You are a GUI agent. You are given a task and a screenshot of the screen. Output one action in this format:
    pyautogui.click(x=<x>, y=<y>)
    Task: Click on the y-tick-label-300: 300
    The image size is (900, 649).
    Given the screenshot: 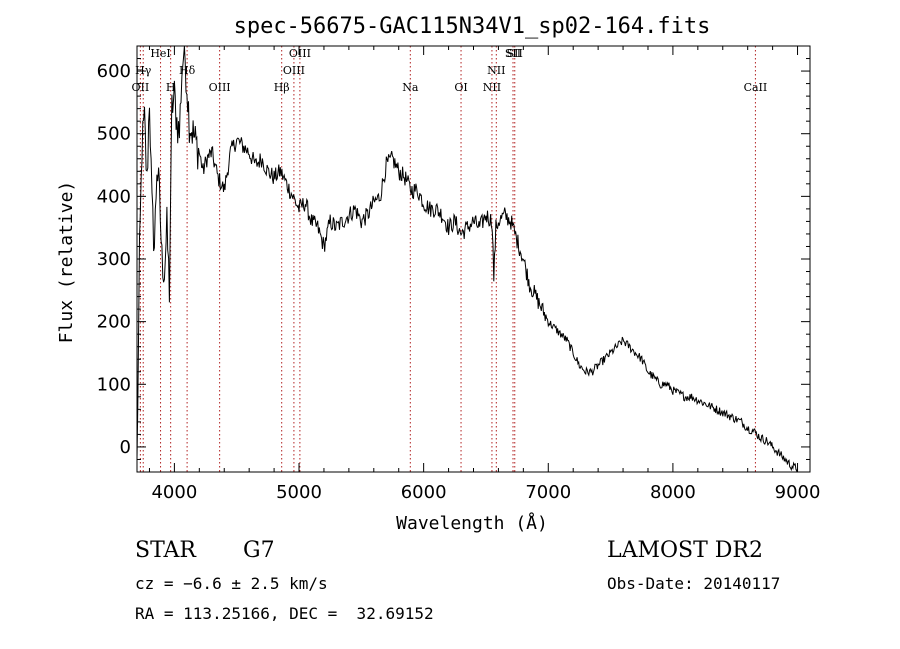 What is the action you would take?
    pyautogui.click(x=114, y=259)
    